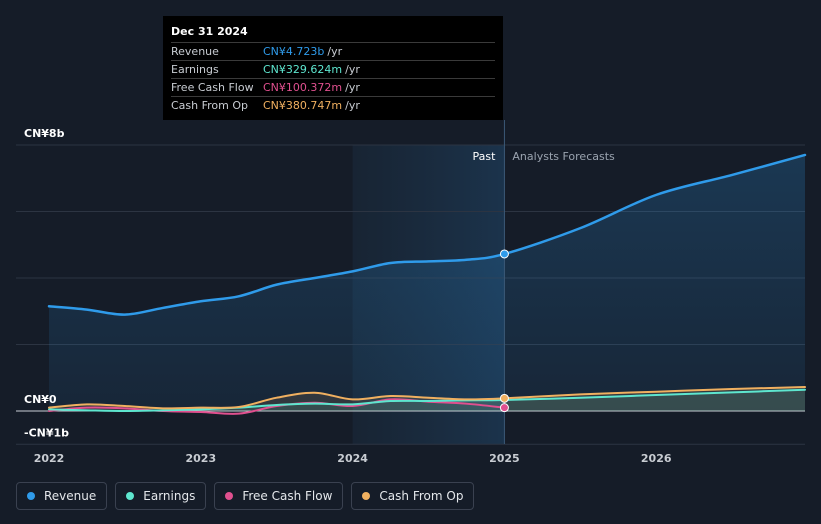 The width and height of the screenshot is (821, 524). What do you see at coordinates (294, 51) in the screenshot?
I see `tooltip-value: CN¥4.723b` at bounding box center [294, 51].